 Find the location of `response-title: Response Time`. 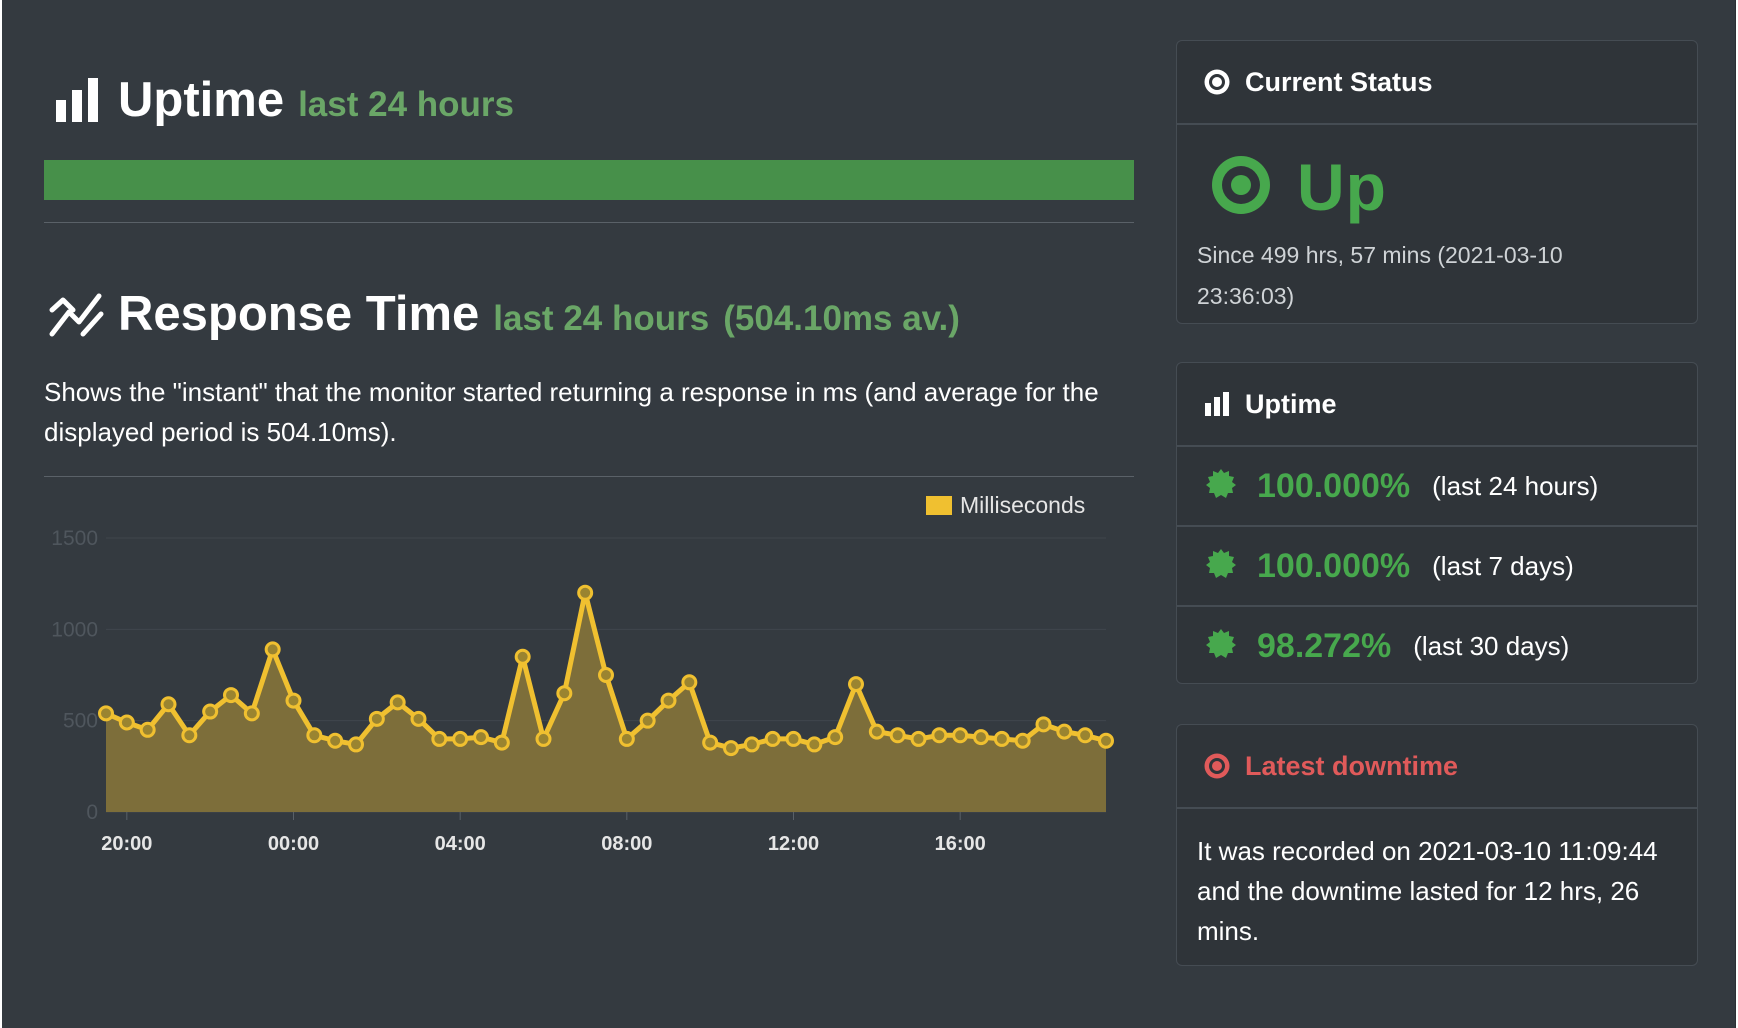

response-title: Response Time is located at coordinates (299, 314).